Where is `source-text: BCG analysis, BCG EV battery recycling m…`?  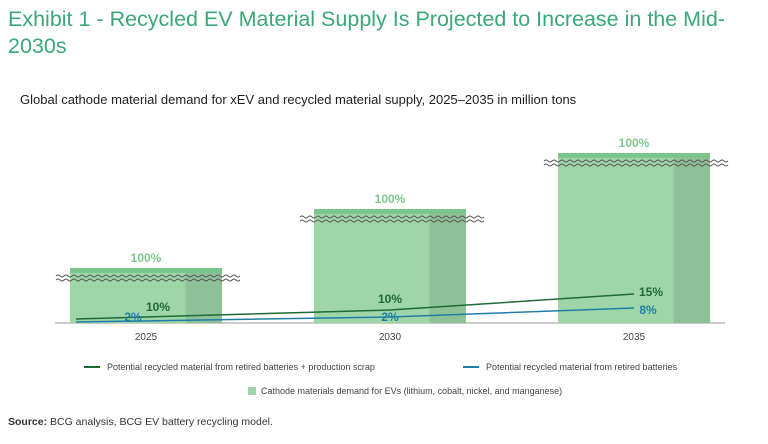
source-text: BCG analysis, BCG EV battery recycling m… is located at coordinates (160, 422).